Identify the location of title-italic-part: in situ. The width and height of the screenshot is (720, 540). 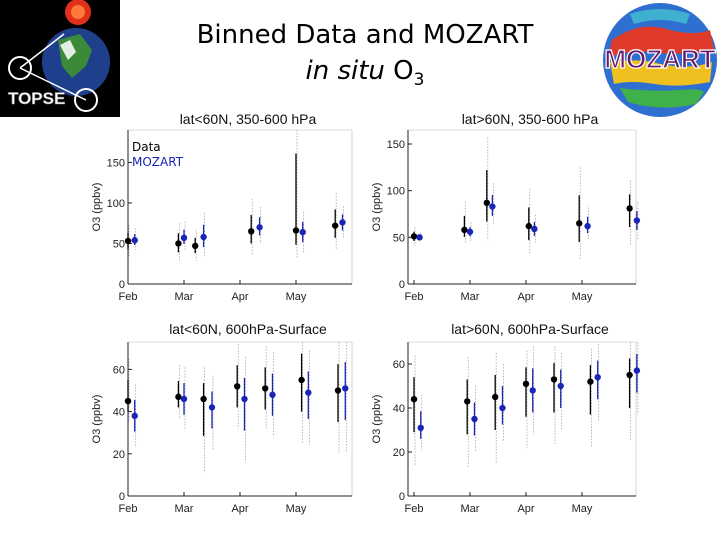
(345, 71).